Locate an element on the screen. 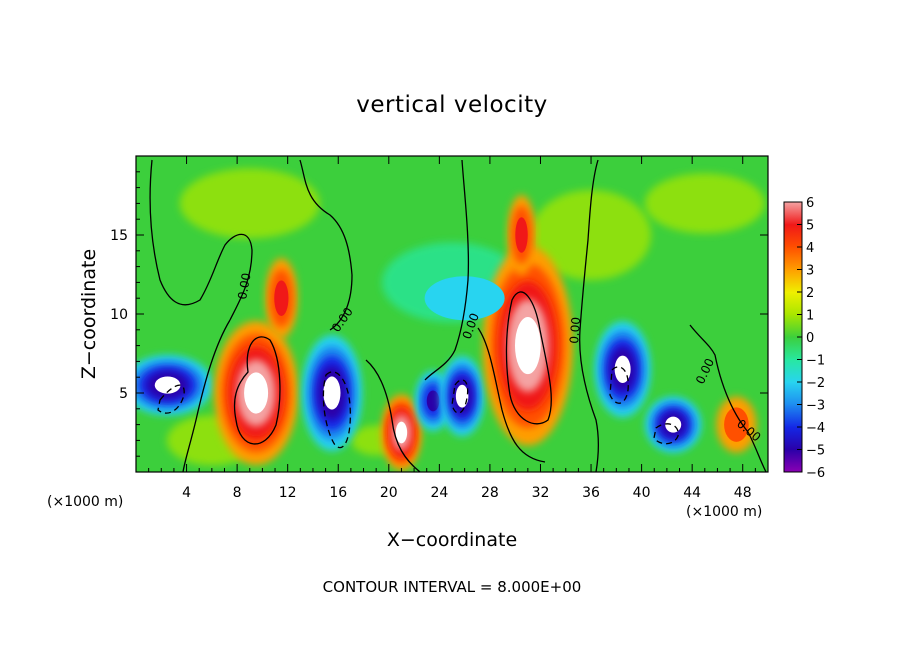 The image size is (904, 654). x-unit-left: (×1000 m) is located at coordinates (85, 502).